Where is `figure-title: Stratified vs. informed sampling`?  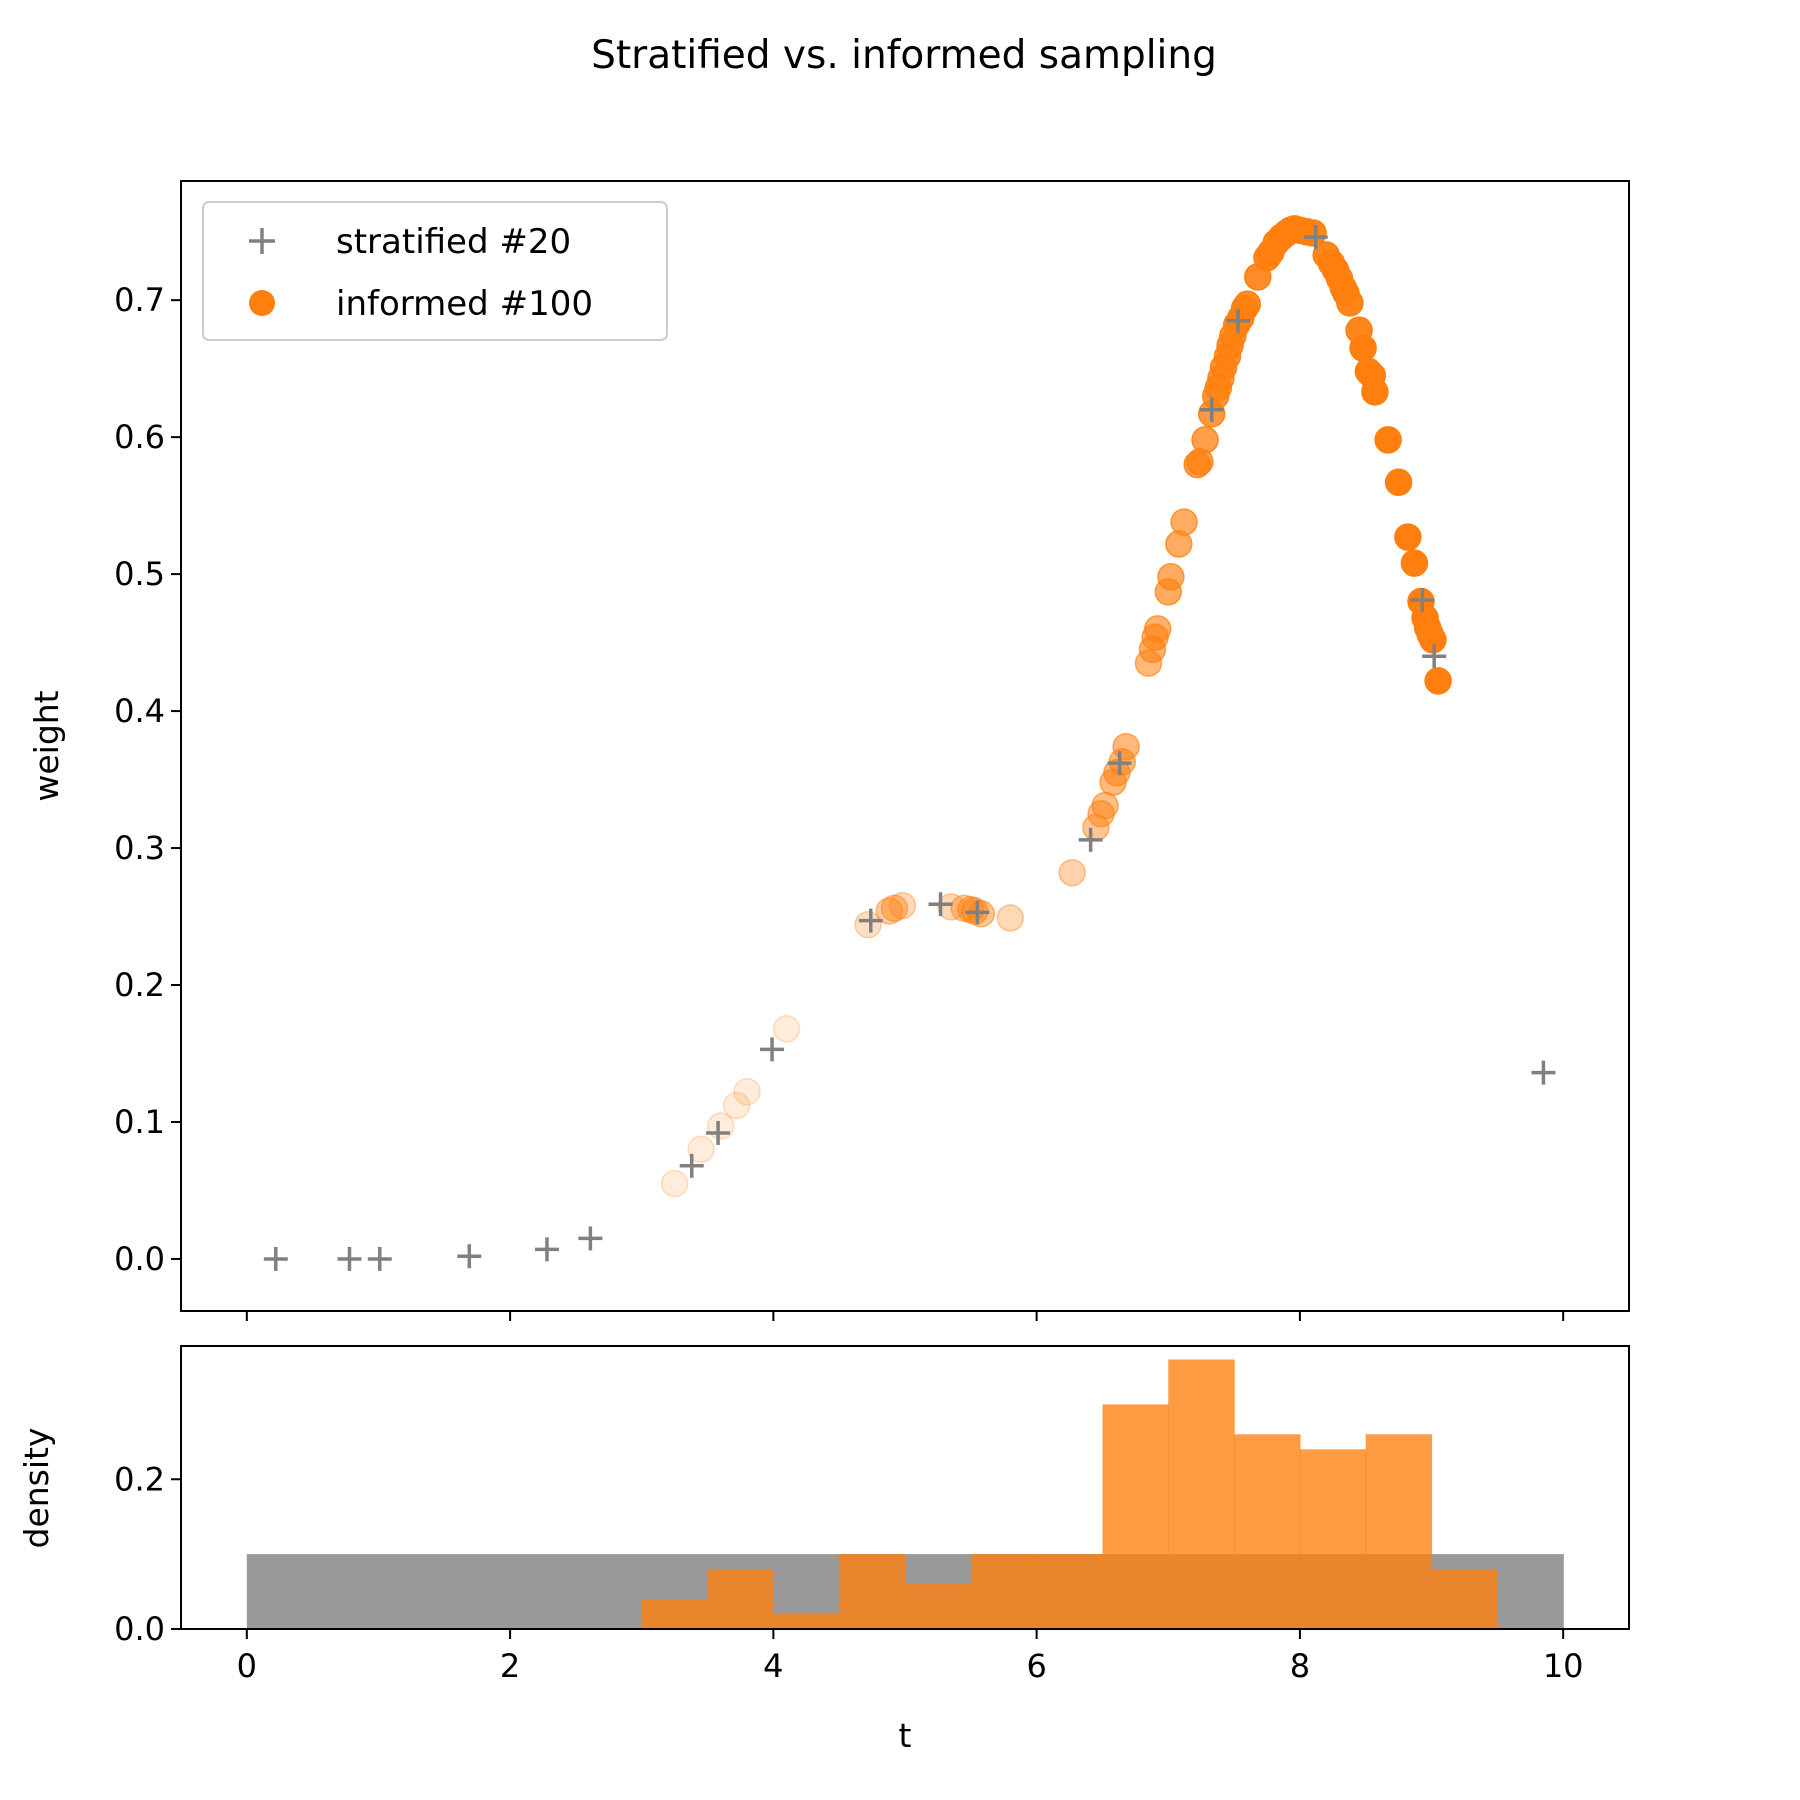 figure-title: Stratified vs. informed sampling is located at coordinates (904, 55).